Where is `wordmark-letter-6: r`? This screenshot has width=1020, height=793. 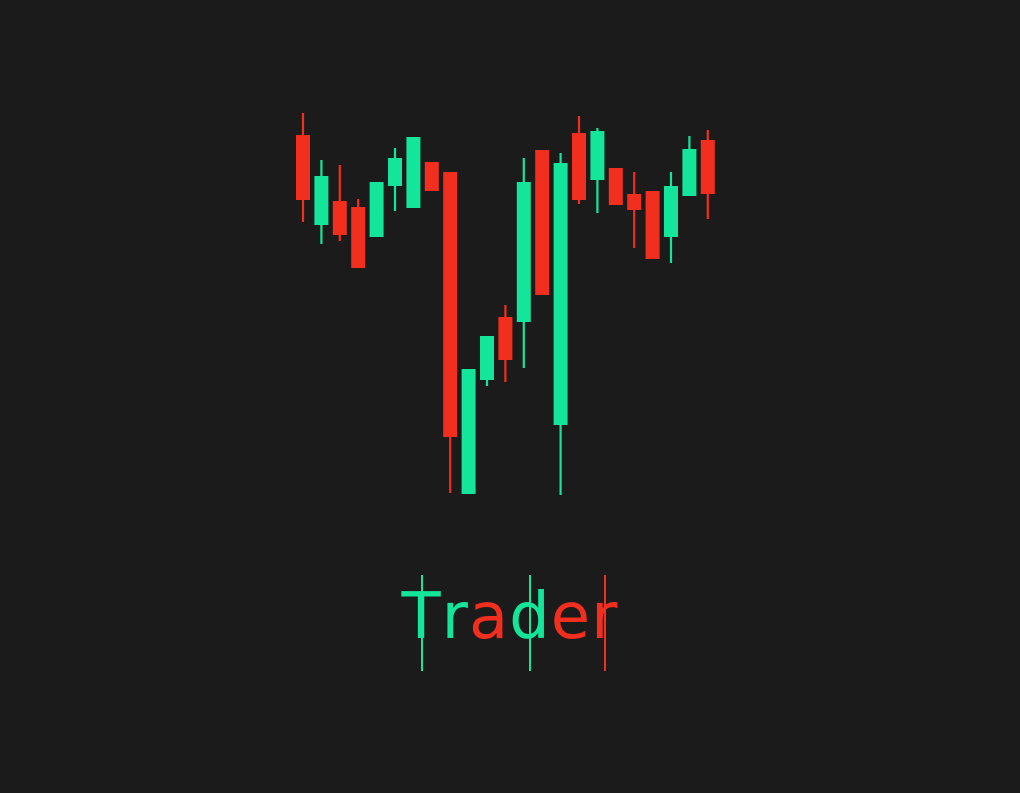 wordmark-letter-6: r is located at coordinates (604, 623).